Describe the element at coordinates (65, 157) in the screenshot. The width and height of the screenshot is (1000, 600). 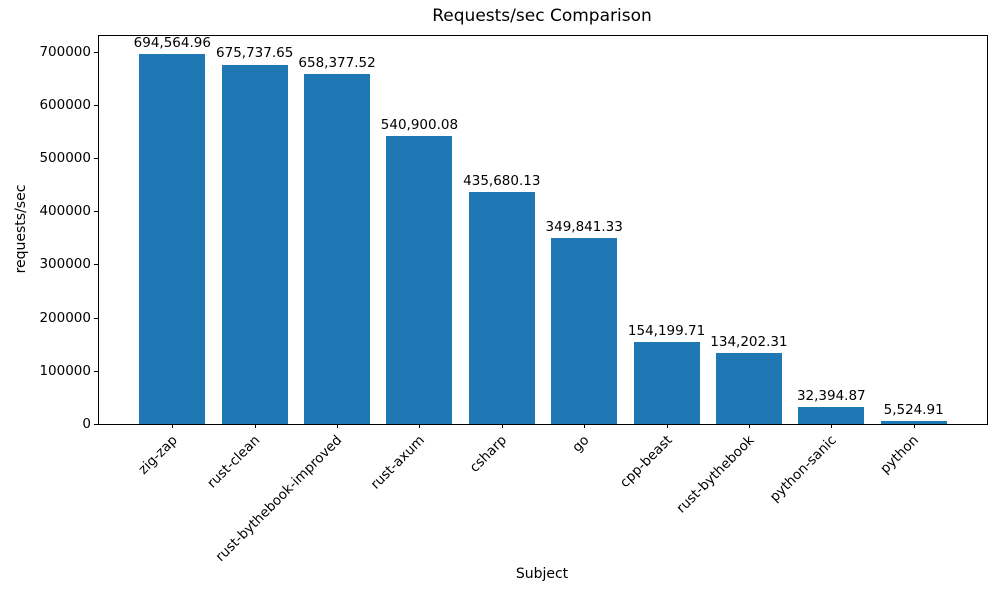
I see `y-tick-label: 500000` at that location.